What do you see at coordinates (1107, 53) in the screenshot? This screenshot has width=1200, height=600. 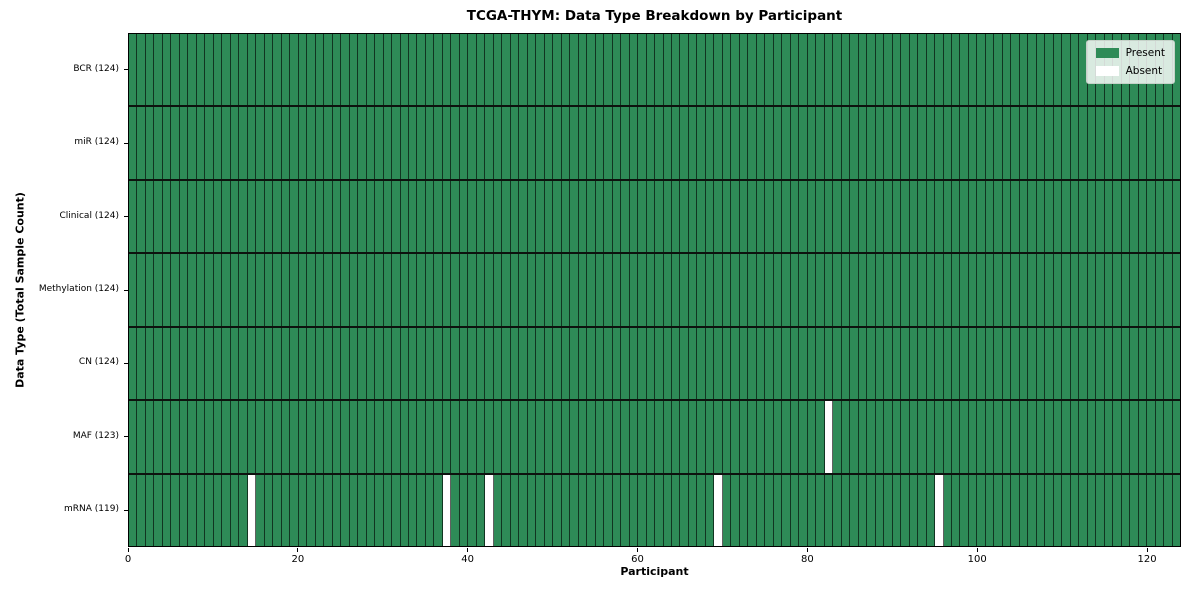 I see `legend-swatch-present` at bounding box center [1107, 53].